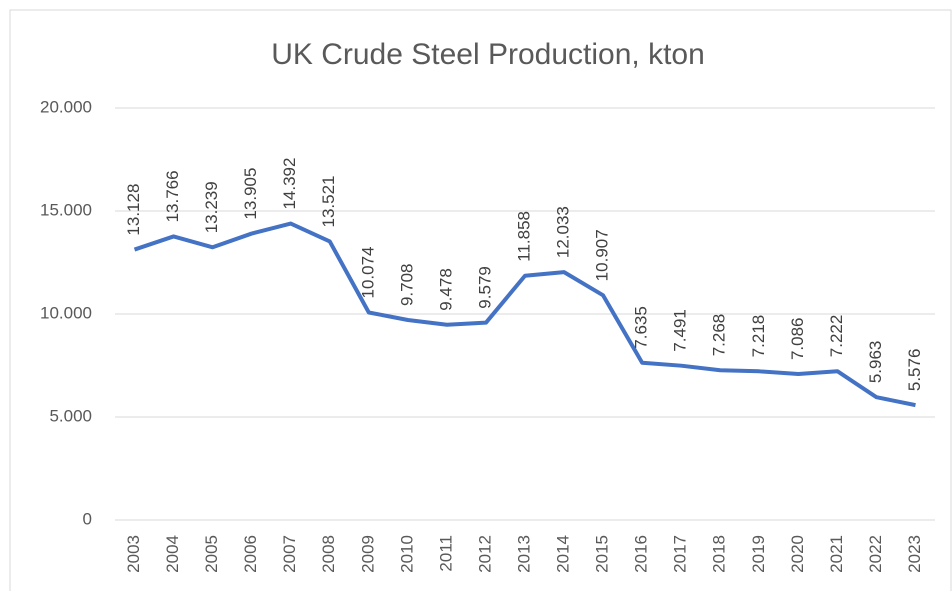  What do you see at coordinates (367, 272) in the screenshot?
I see `data-label: 10.074` at bounding box center [367, 272].